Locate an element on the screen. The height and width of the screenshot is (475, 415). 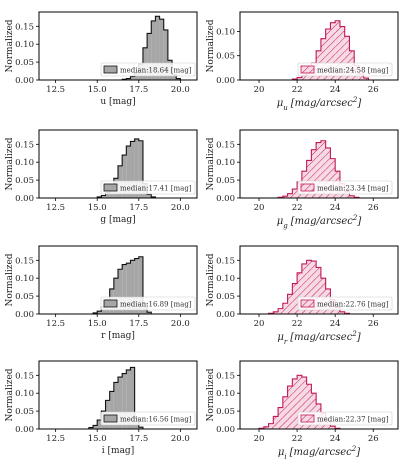
axes-frame is located at coordinates (118, 164).